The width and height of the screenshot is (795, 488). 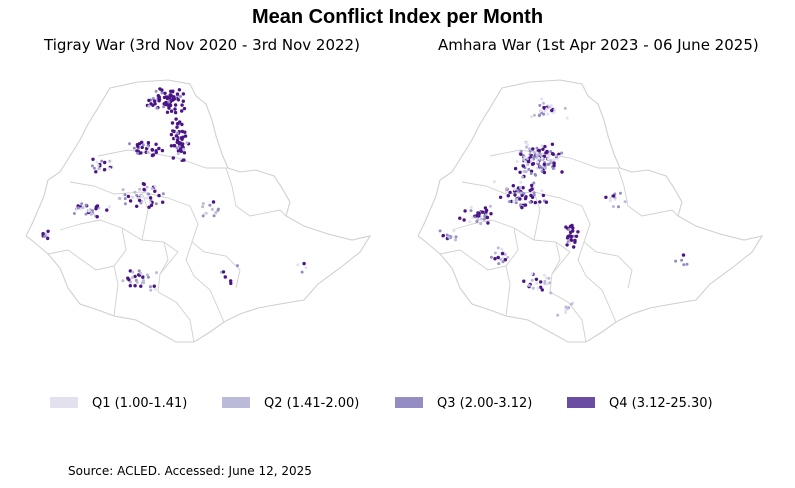 I want to click on legend-item-q2: Q2 (1.41-2.00), so click(x=290, y=403).